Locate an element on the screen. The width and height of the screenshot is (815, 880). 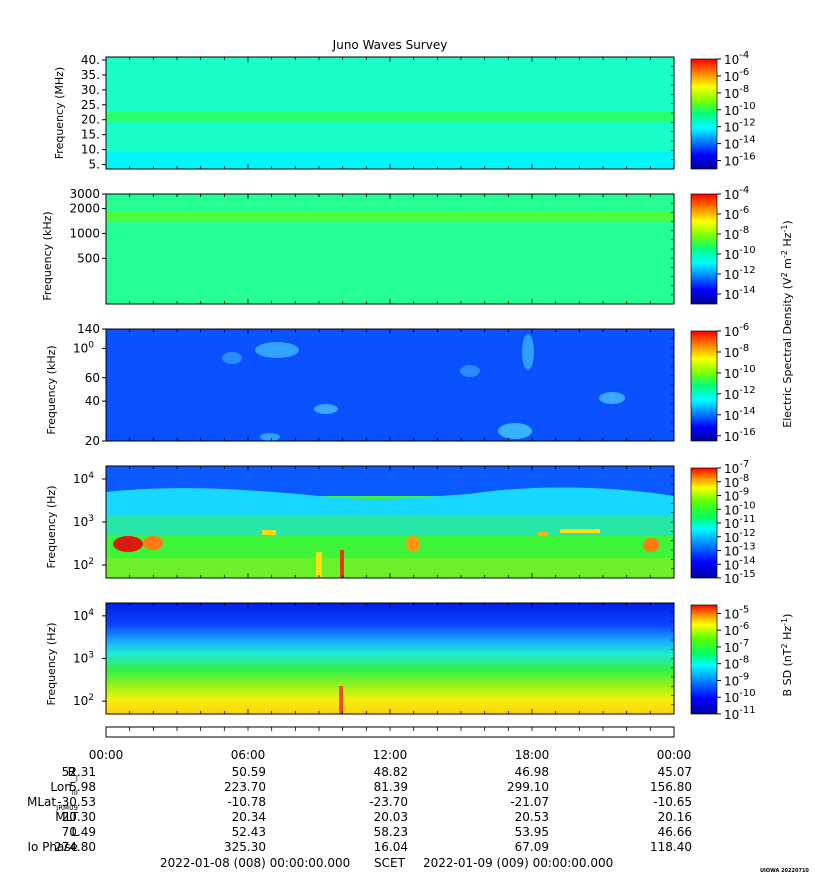
footer-time-frame: SCET is located at coordinates (390, 863).